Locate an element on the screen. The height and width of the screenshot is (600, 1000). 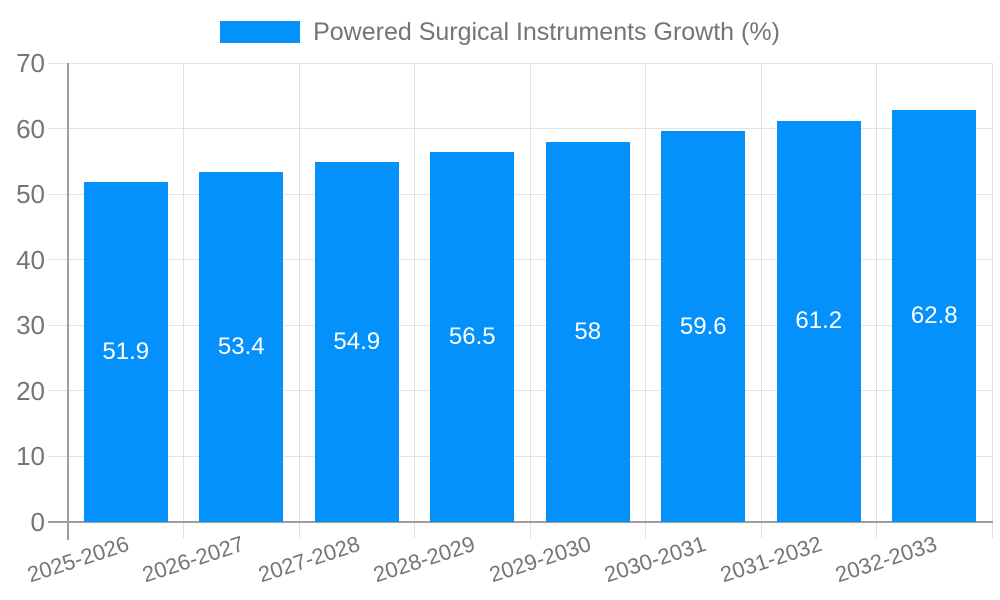
y-axis-tick-label: 60 is located at coordinates (30, 128).